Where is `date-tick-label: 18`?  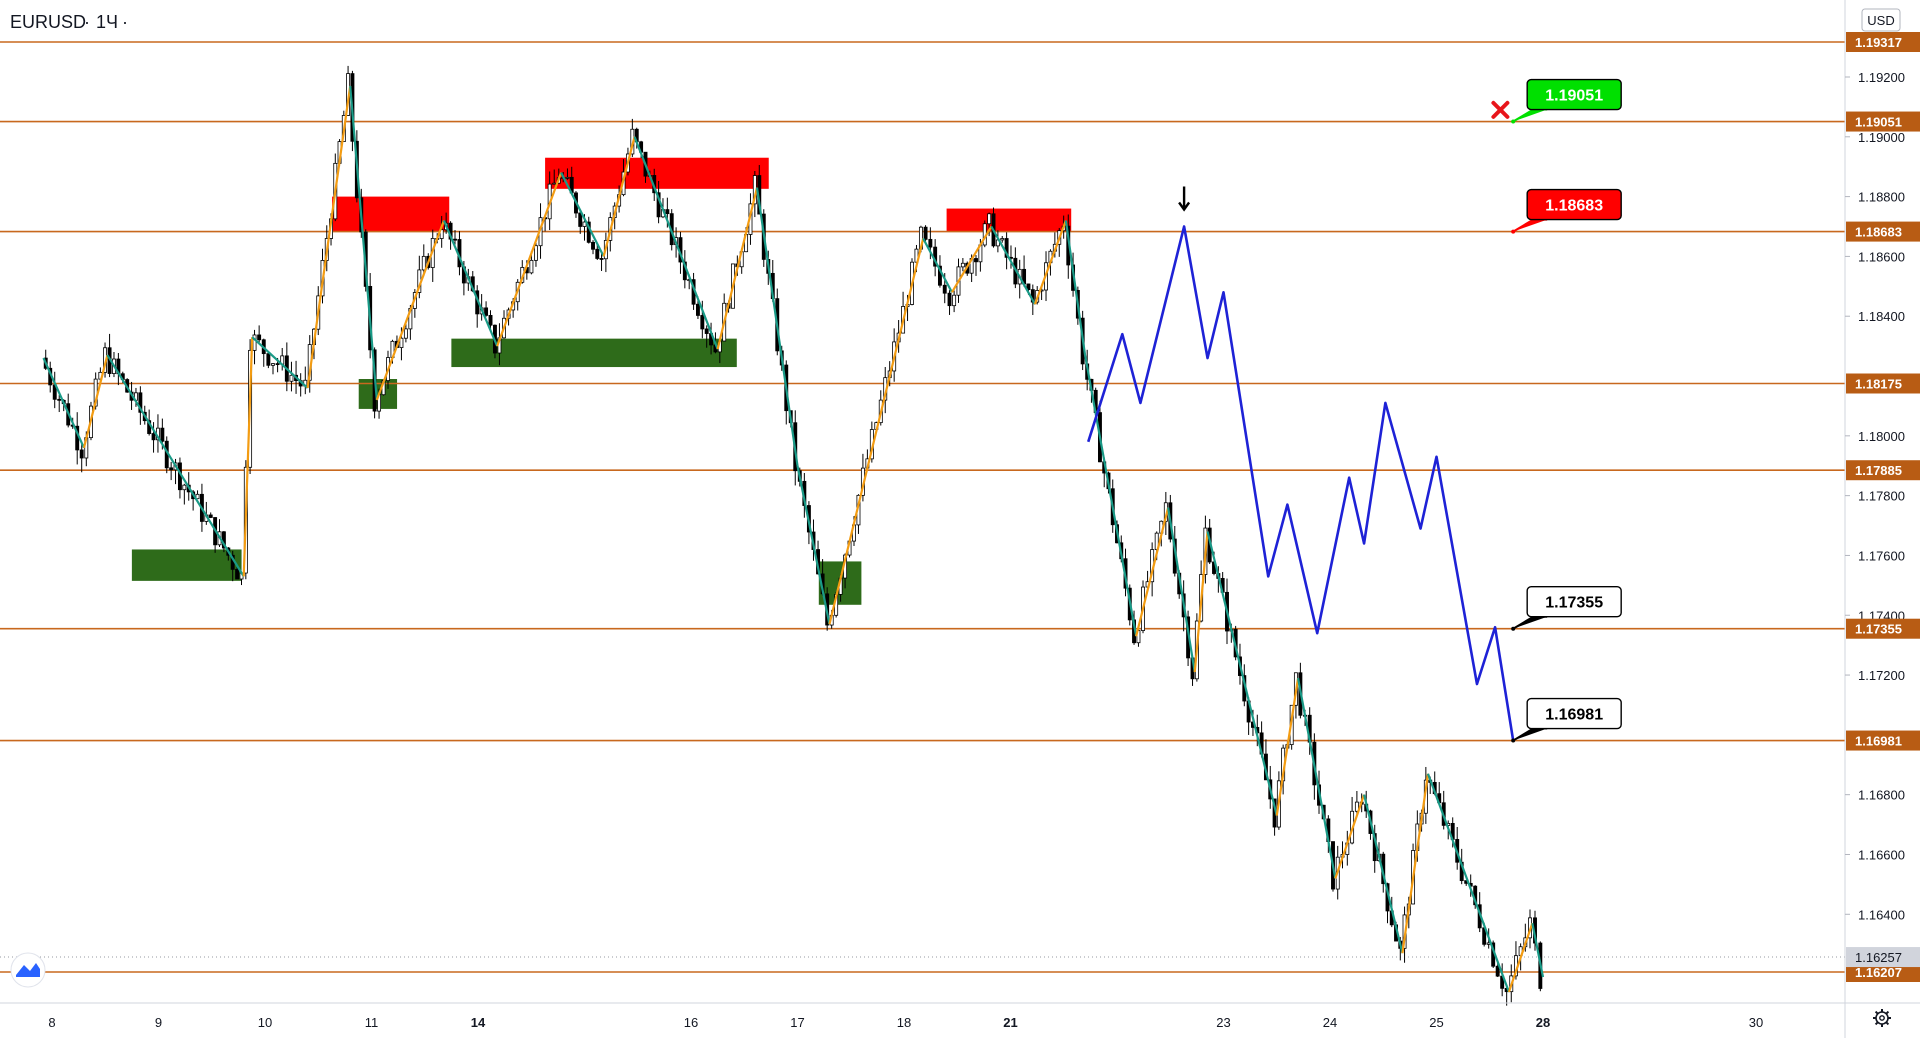
date-tick-label: 18 is located at coordinates (904, 1022).